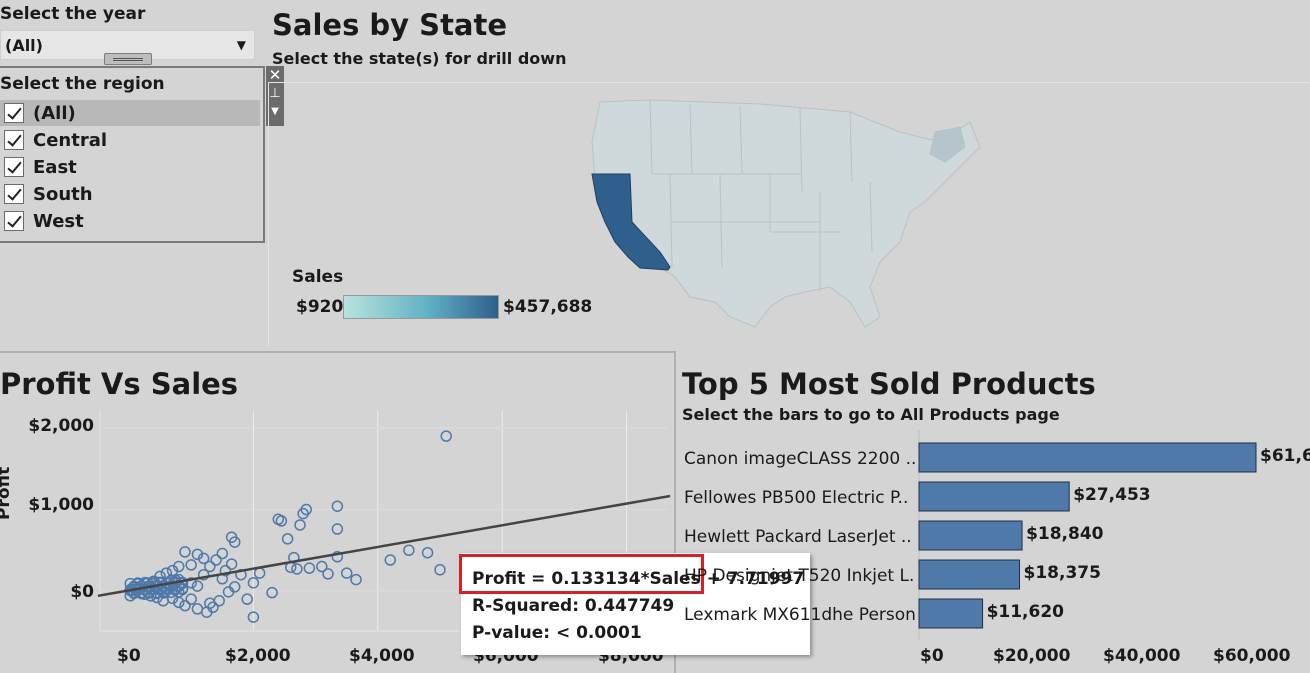 This screenshot has width=1310, height=673. Describe the element at coordinates (82, 84) in the screenshot. I see `region-filter-label: Select the region` at that location.